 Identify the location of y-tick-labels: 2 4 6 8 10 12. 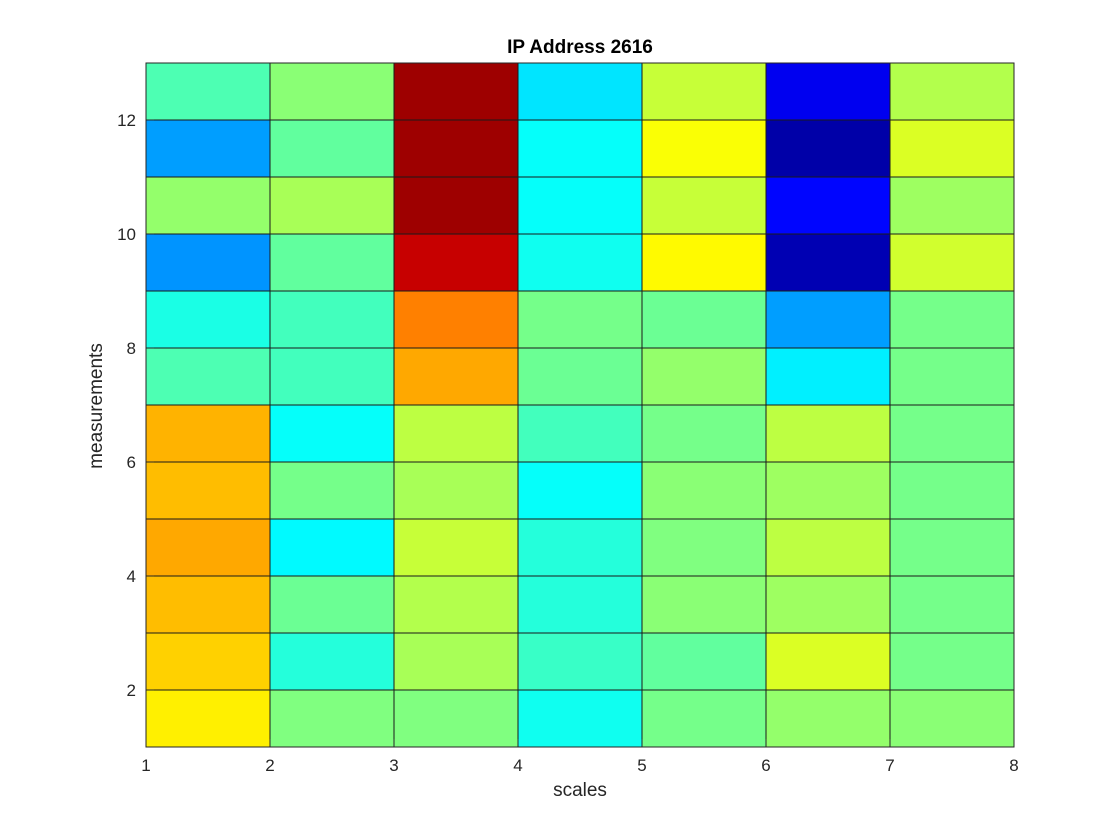
(126, 405).